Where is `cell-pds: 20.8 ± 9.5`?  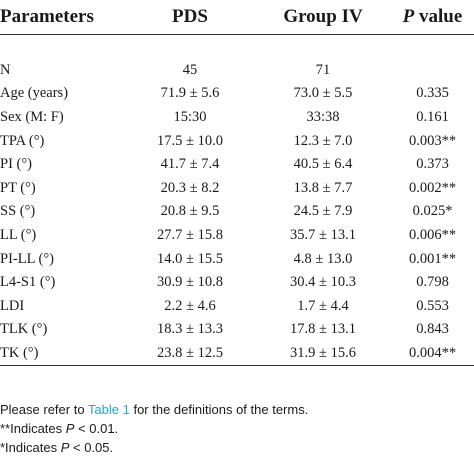
cell-pds: 20.8 ± 9.5 is located at coordinates (190, 211).